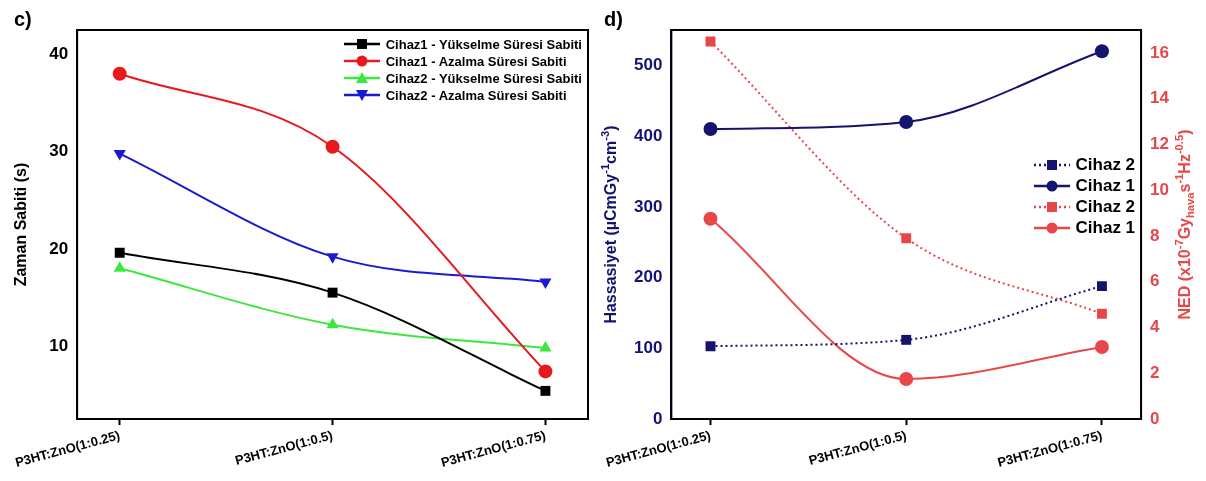 This screenshot has width=1206, height=481. Describe the element at coordinates (648, 277) in the screenshot. I see `y-tick-label: 200` at that location.